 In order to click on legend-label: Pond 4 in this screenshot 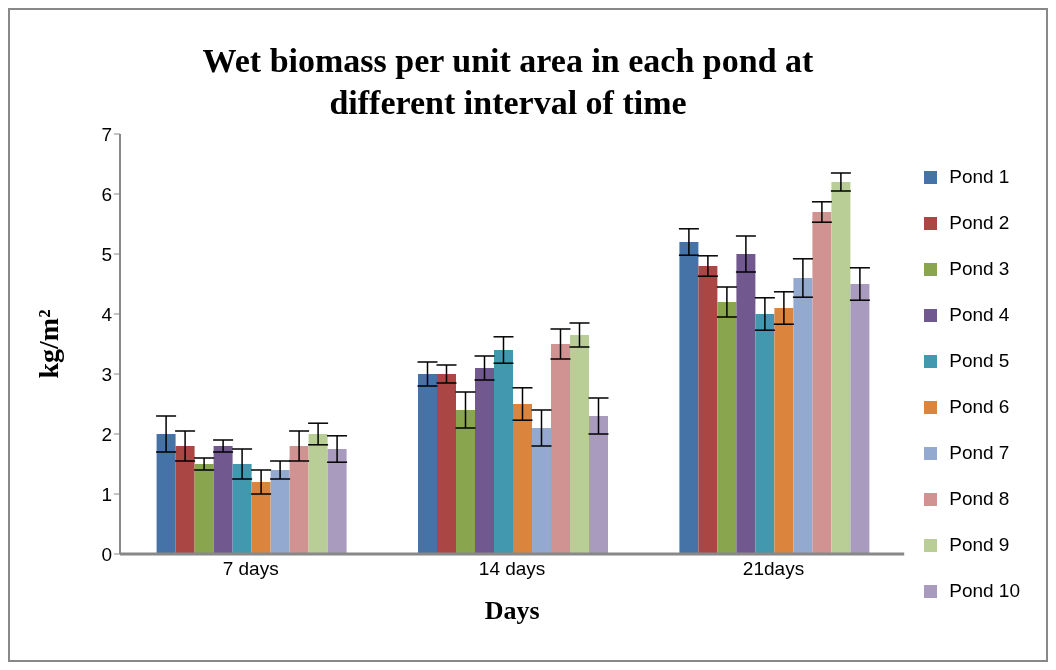, I will do `click(979, 315)`.